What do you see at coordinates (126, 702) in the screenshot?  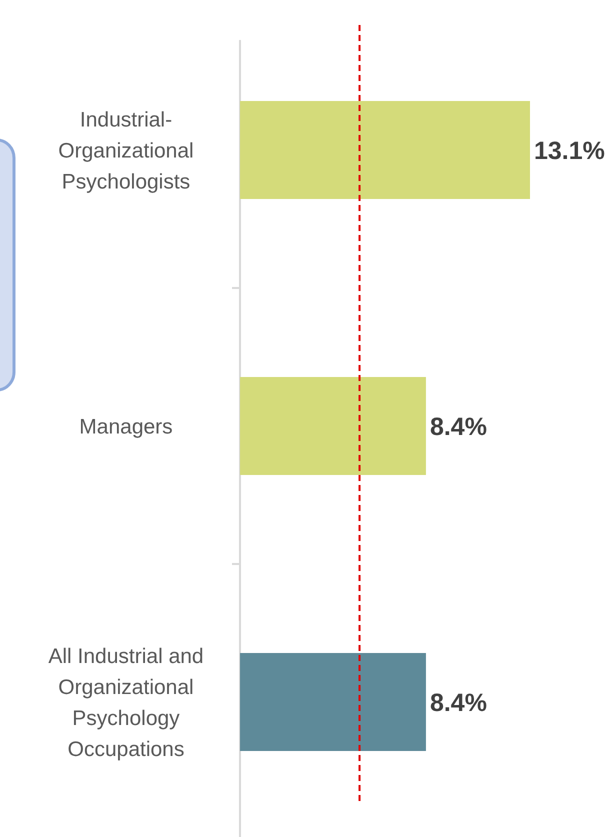 I see `y-tick-label: All Industrial and Organizational Psychology Occupations` at bounding box center [126, 702].